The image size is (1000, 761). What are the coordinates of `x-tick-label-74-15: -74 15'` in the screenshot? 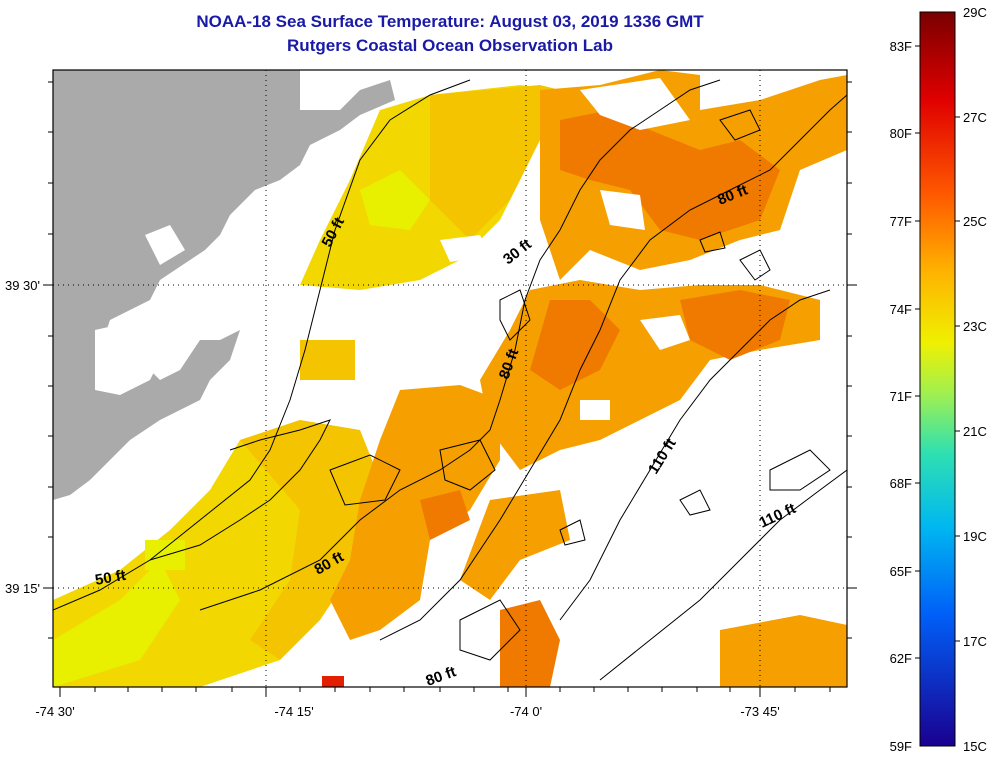 It's located at (293, 711).